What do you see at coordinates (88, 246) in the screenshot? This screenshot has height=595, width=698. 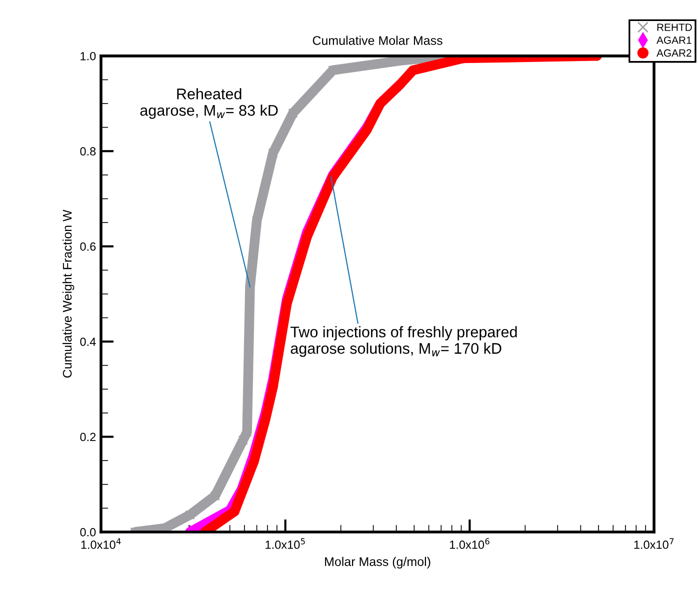 I see `y-tick-label: 0.6` at bounding box center [88, 246].